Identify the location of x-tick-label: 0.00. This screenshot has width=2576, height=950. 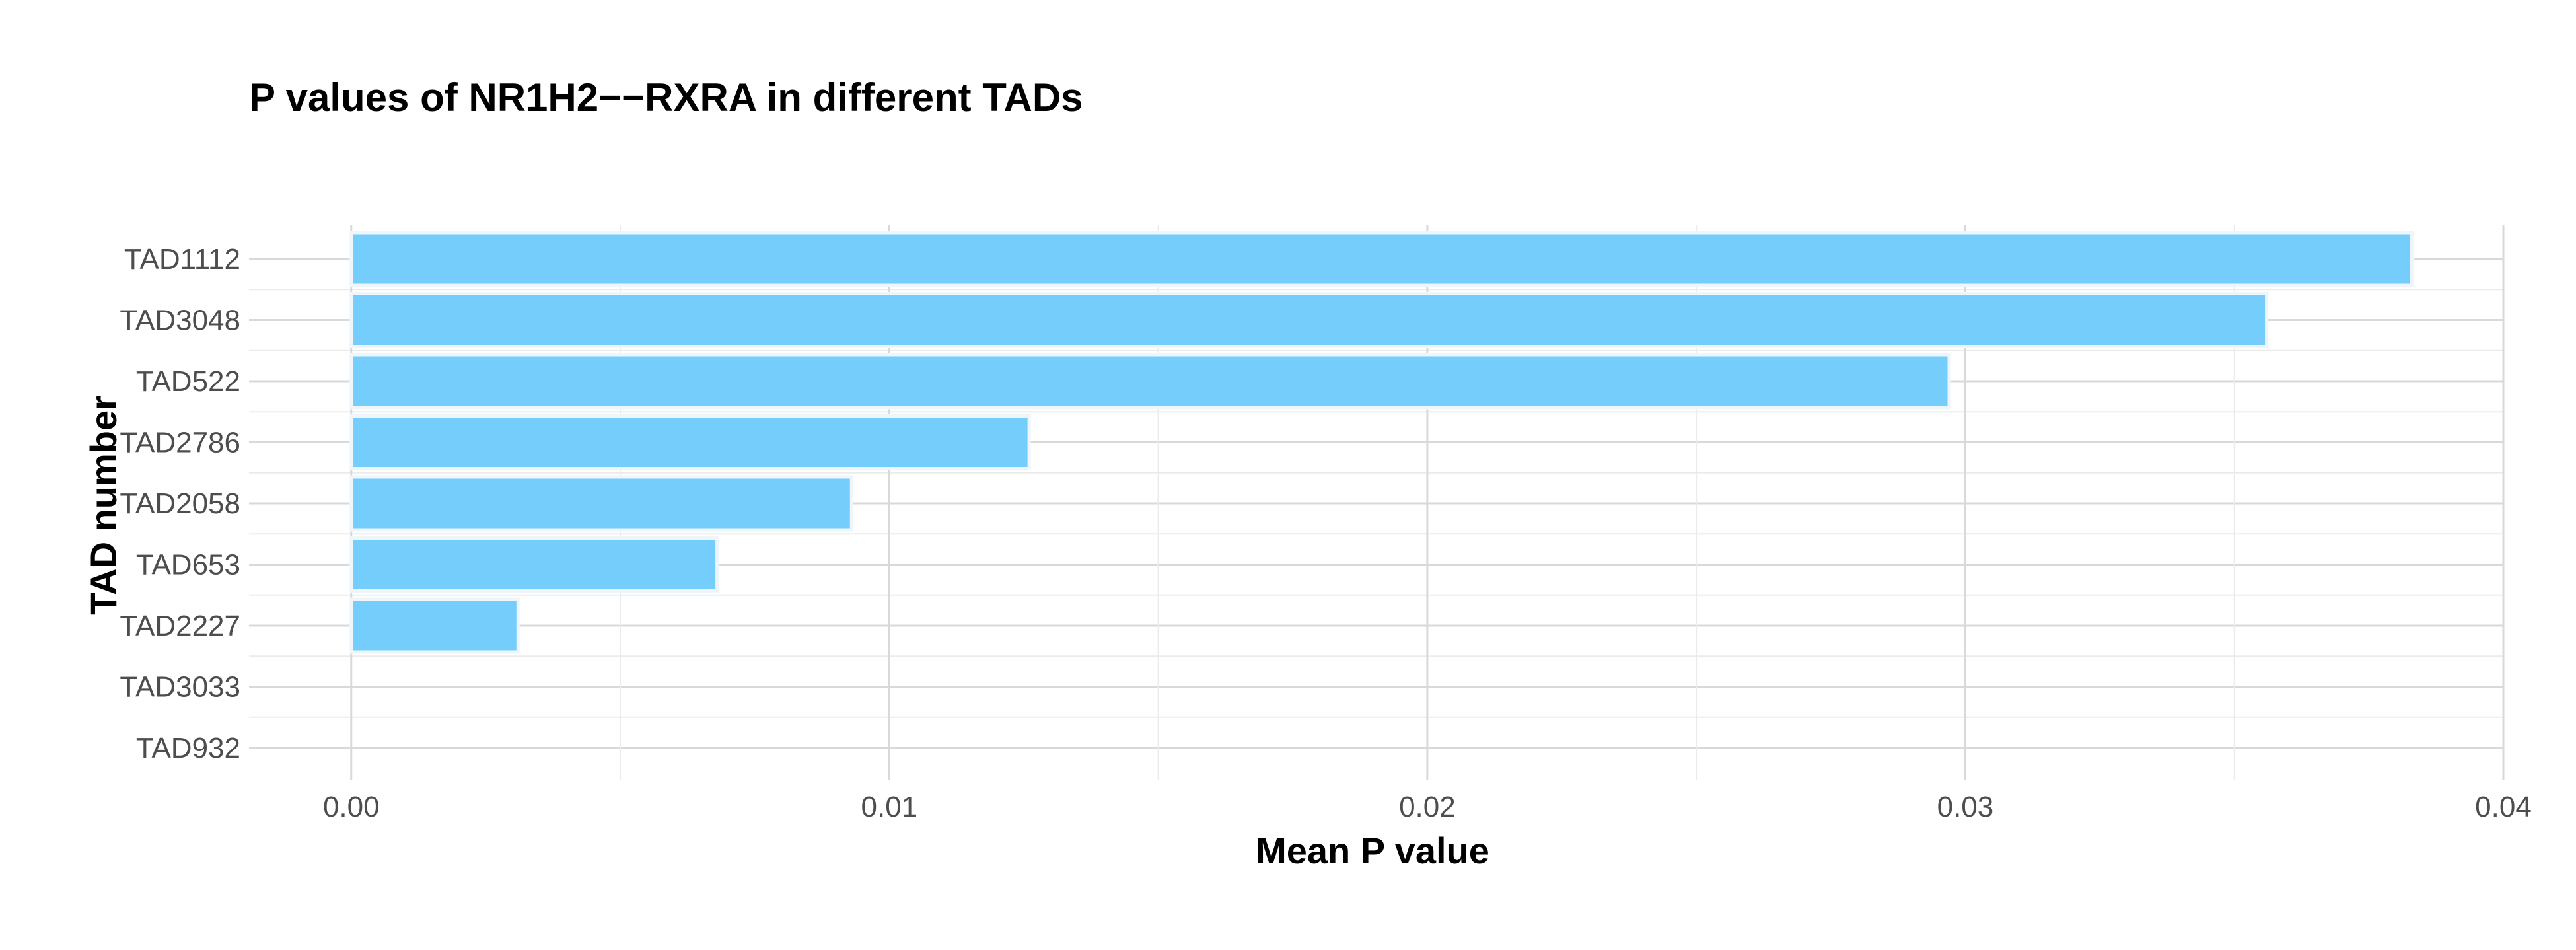
(351, 807).